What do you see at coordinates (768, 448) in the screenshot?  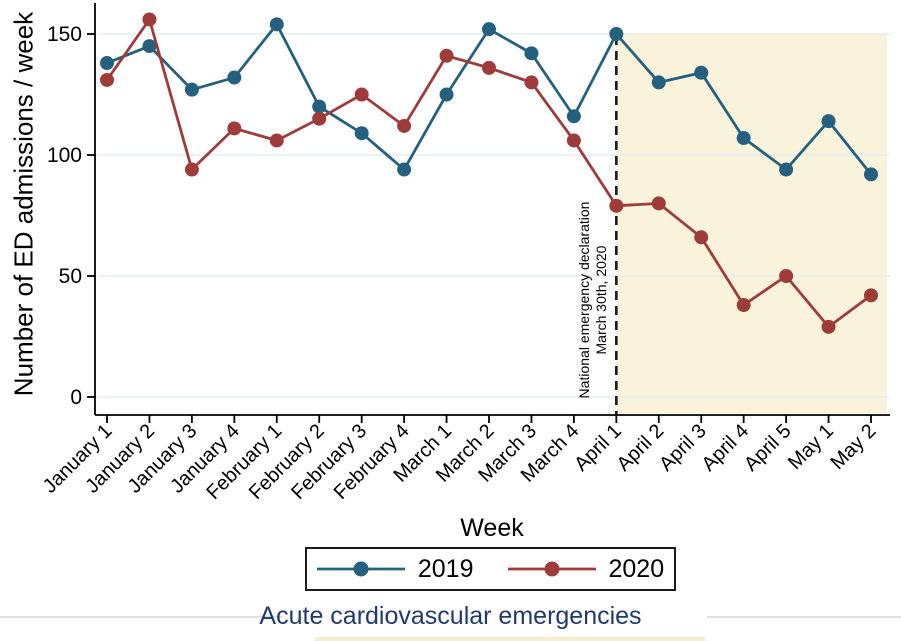 I see `x-axis-tick-label-april-5: April 5` at bounding box center [768, 448].